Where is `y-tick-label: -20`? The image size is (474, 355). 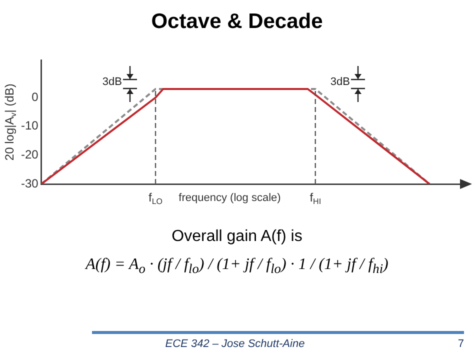
y-tick-label: -20 is located at coordinates (30, 155).